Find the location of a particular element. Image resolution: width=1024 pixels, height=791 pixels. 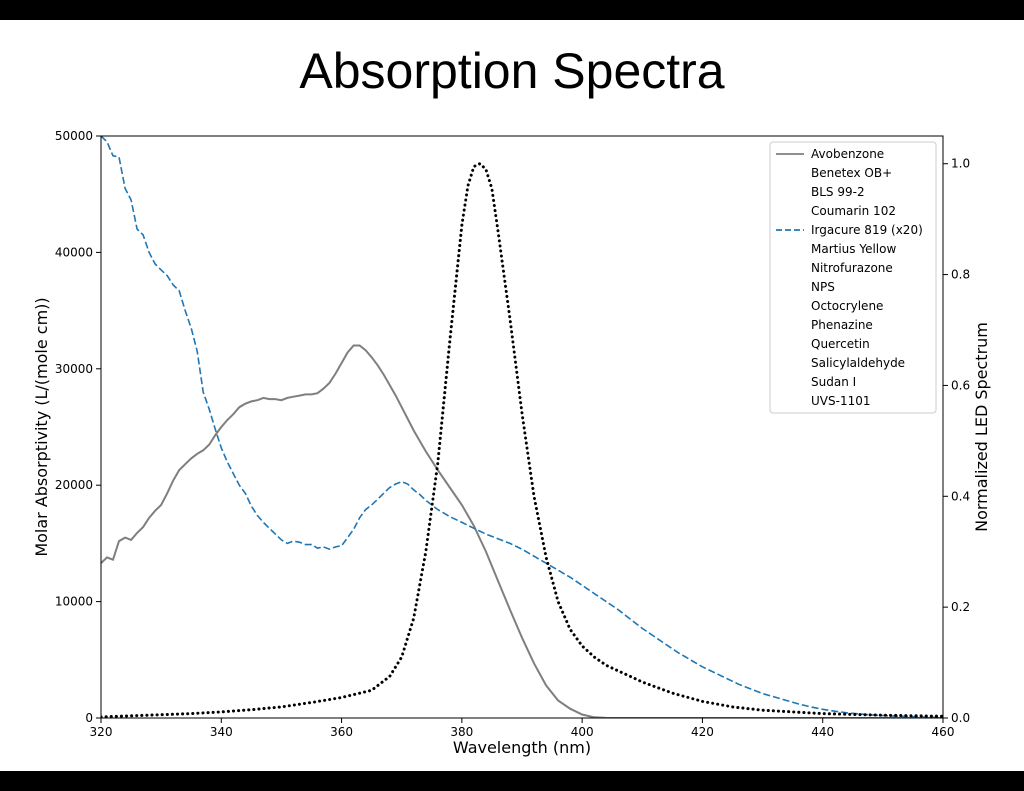

x-axis-label: Wavelength (nm) is located at coordinates (522, 747).